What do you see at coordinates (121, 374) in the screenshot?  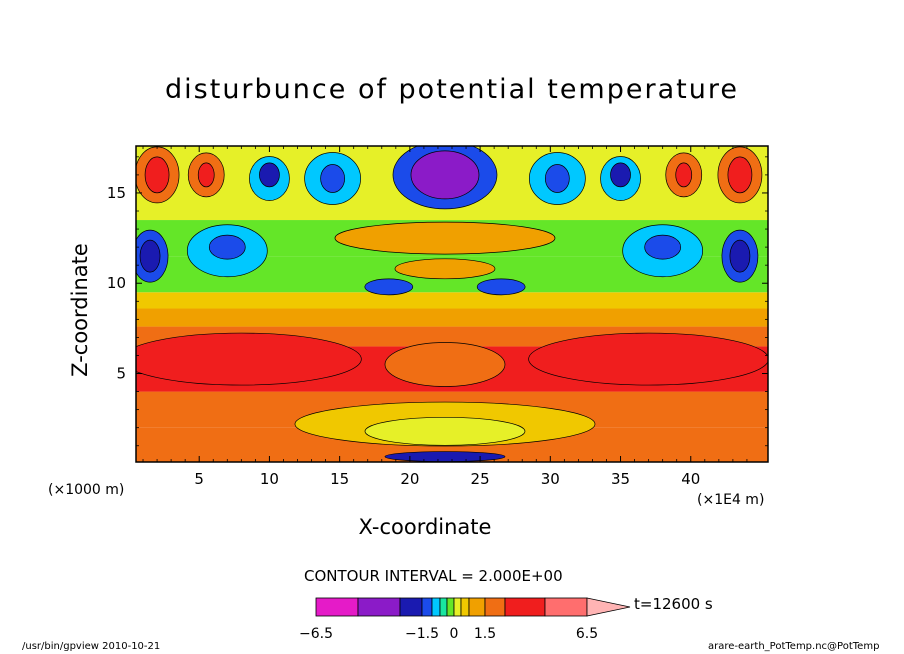 I see `y-tick-label: 5` at bounding box center [121, 374].